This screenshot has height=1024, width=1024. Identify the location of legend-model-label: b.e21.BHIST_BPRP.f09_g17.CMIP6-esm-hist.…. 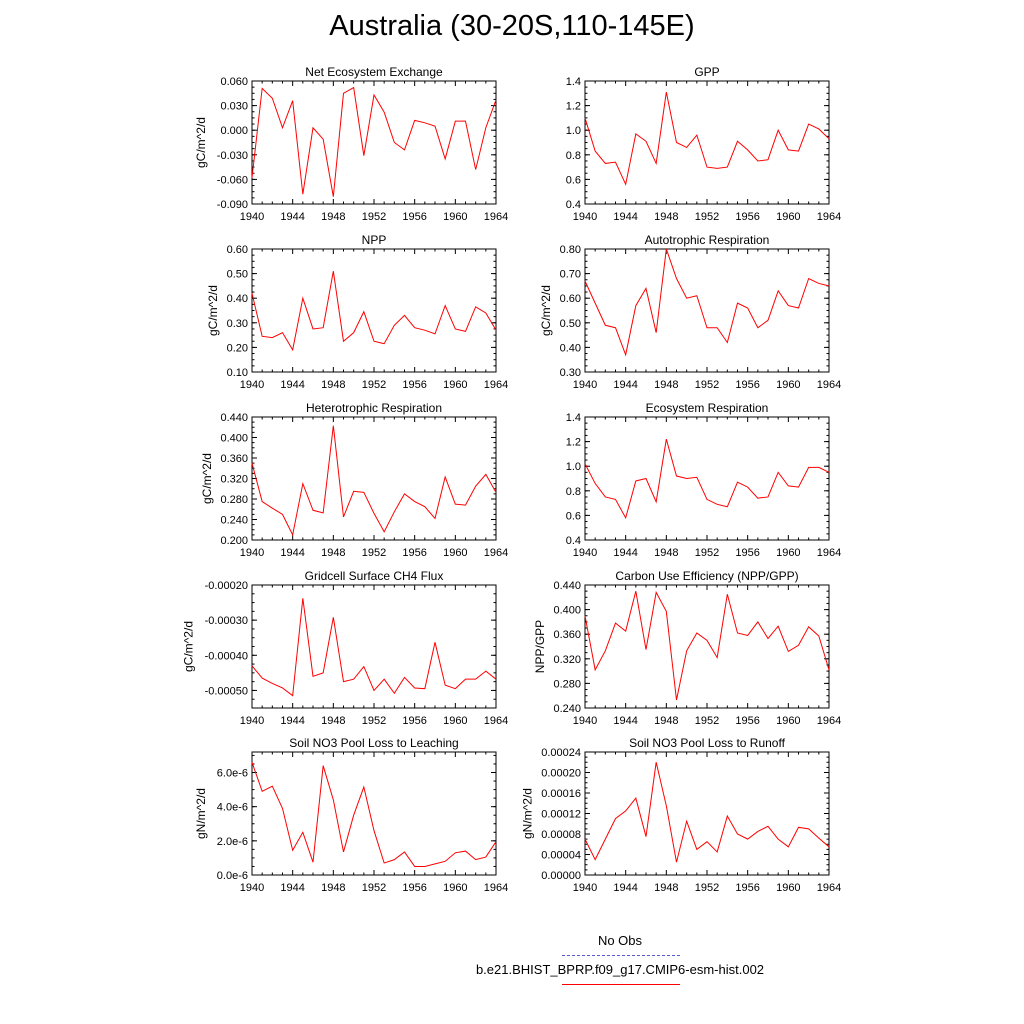
(620, 969).